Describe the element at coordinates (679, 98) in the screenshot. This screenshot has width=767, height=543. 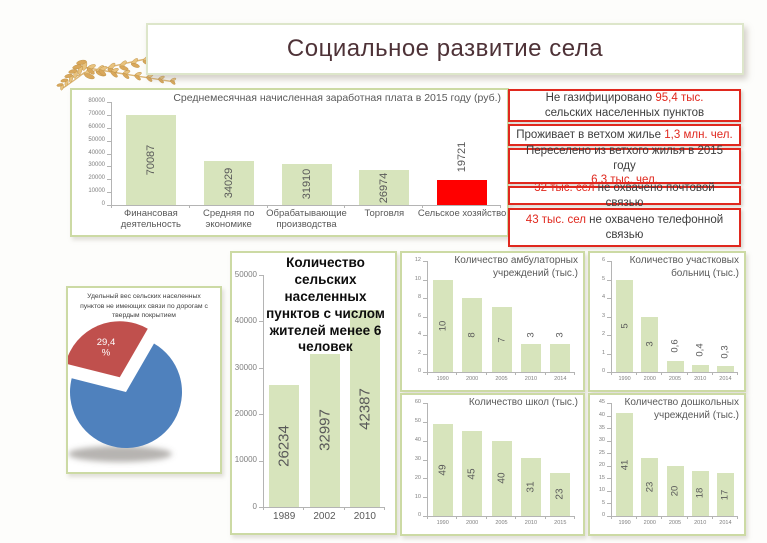
I see `stat-value: 95,4 тыс.` at that location.